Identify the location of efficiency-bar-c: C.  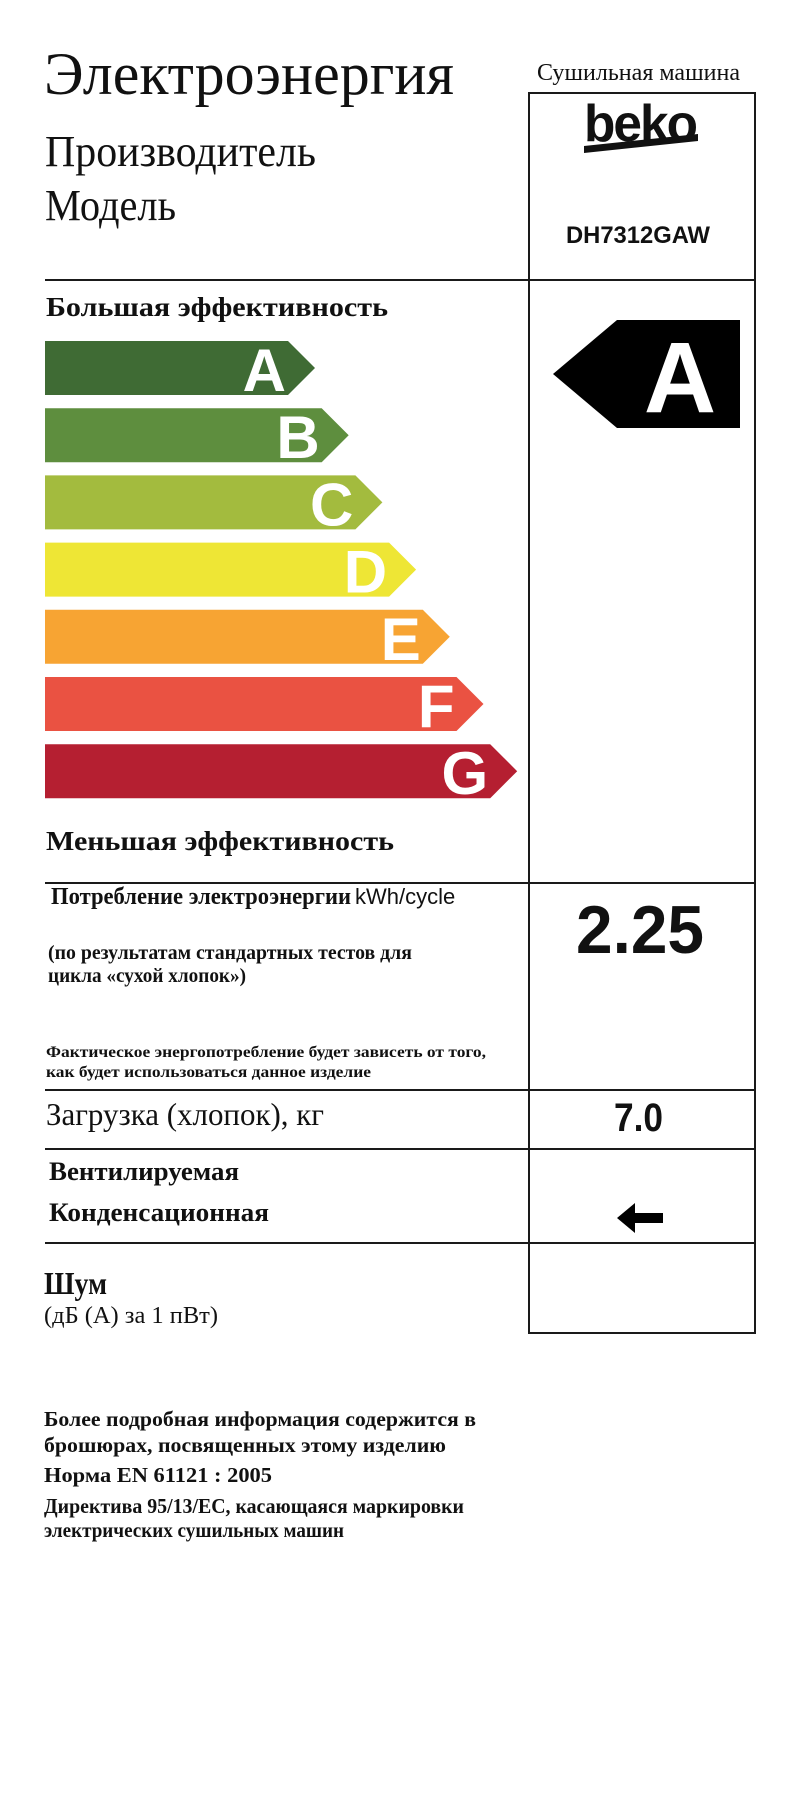
(214, 504).